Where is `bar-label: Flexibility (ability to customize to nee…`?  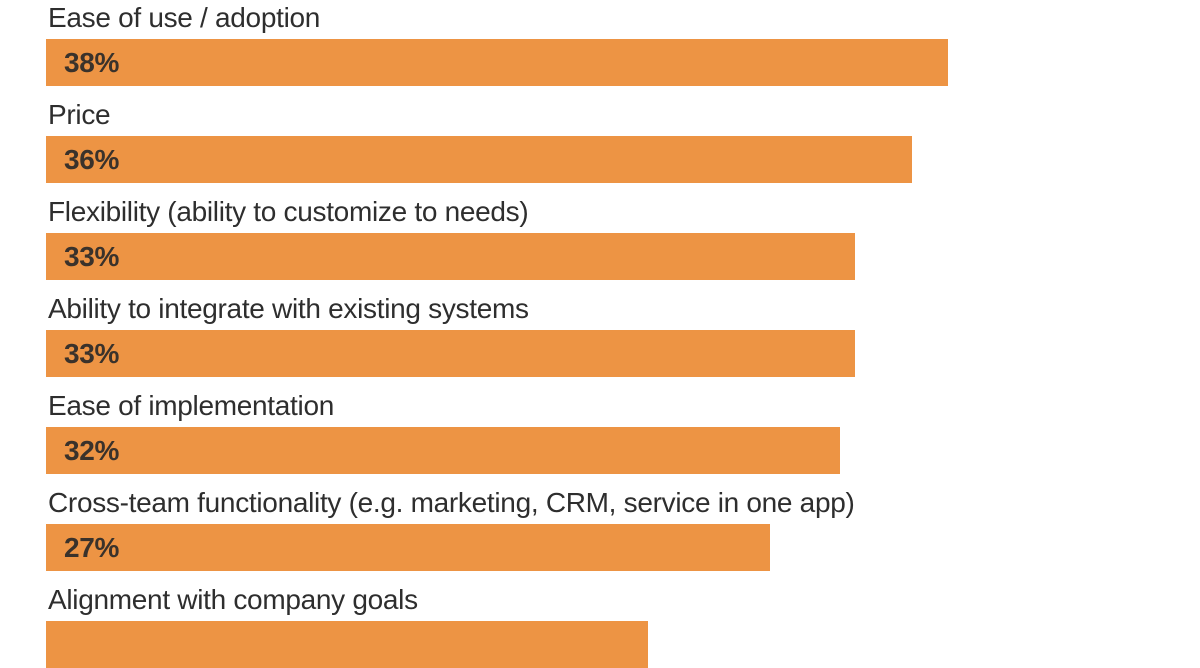
bar-label: Flexibility (ability to customize to nee… is located at coordinates (288, 211).